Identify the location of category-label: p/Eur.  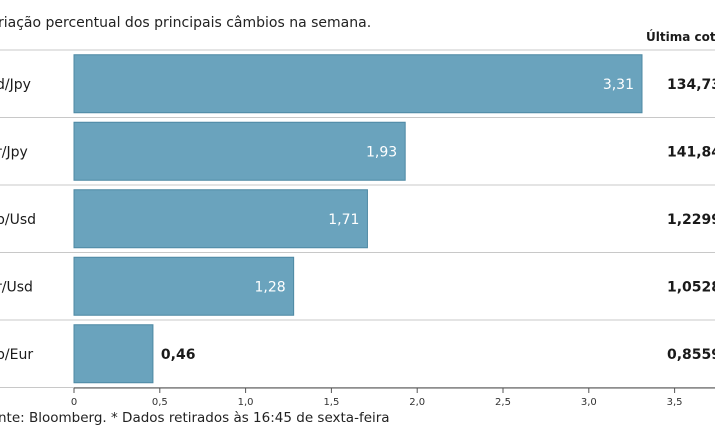
(16, 355).